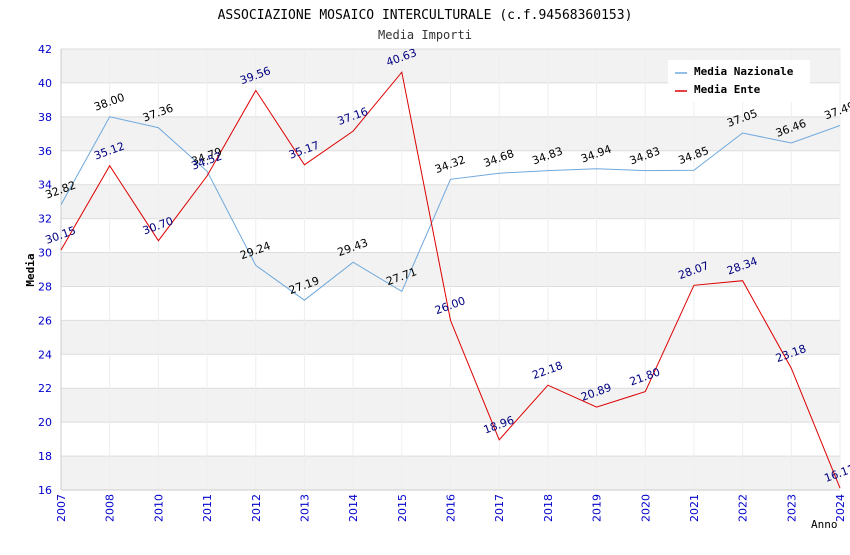 This screenshot has height=555, width=850. What do you see at coordinates (45, 49) in the screenshot?
I see `y-tick-label: 42` at bounding box center [45, 49].